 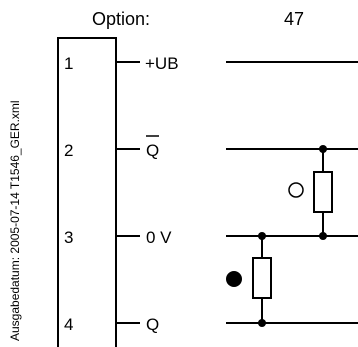 What do you see at coordinates (152, 150) in the screenshot?
I see `terminal-label-q-inverted: Q` at bounding box center [152, 150].